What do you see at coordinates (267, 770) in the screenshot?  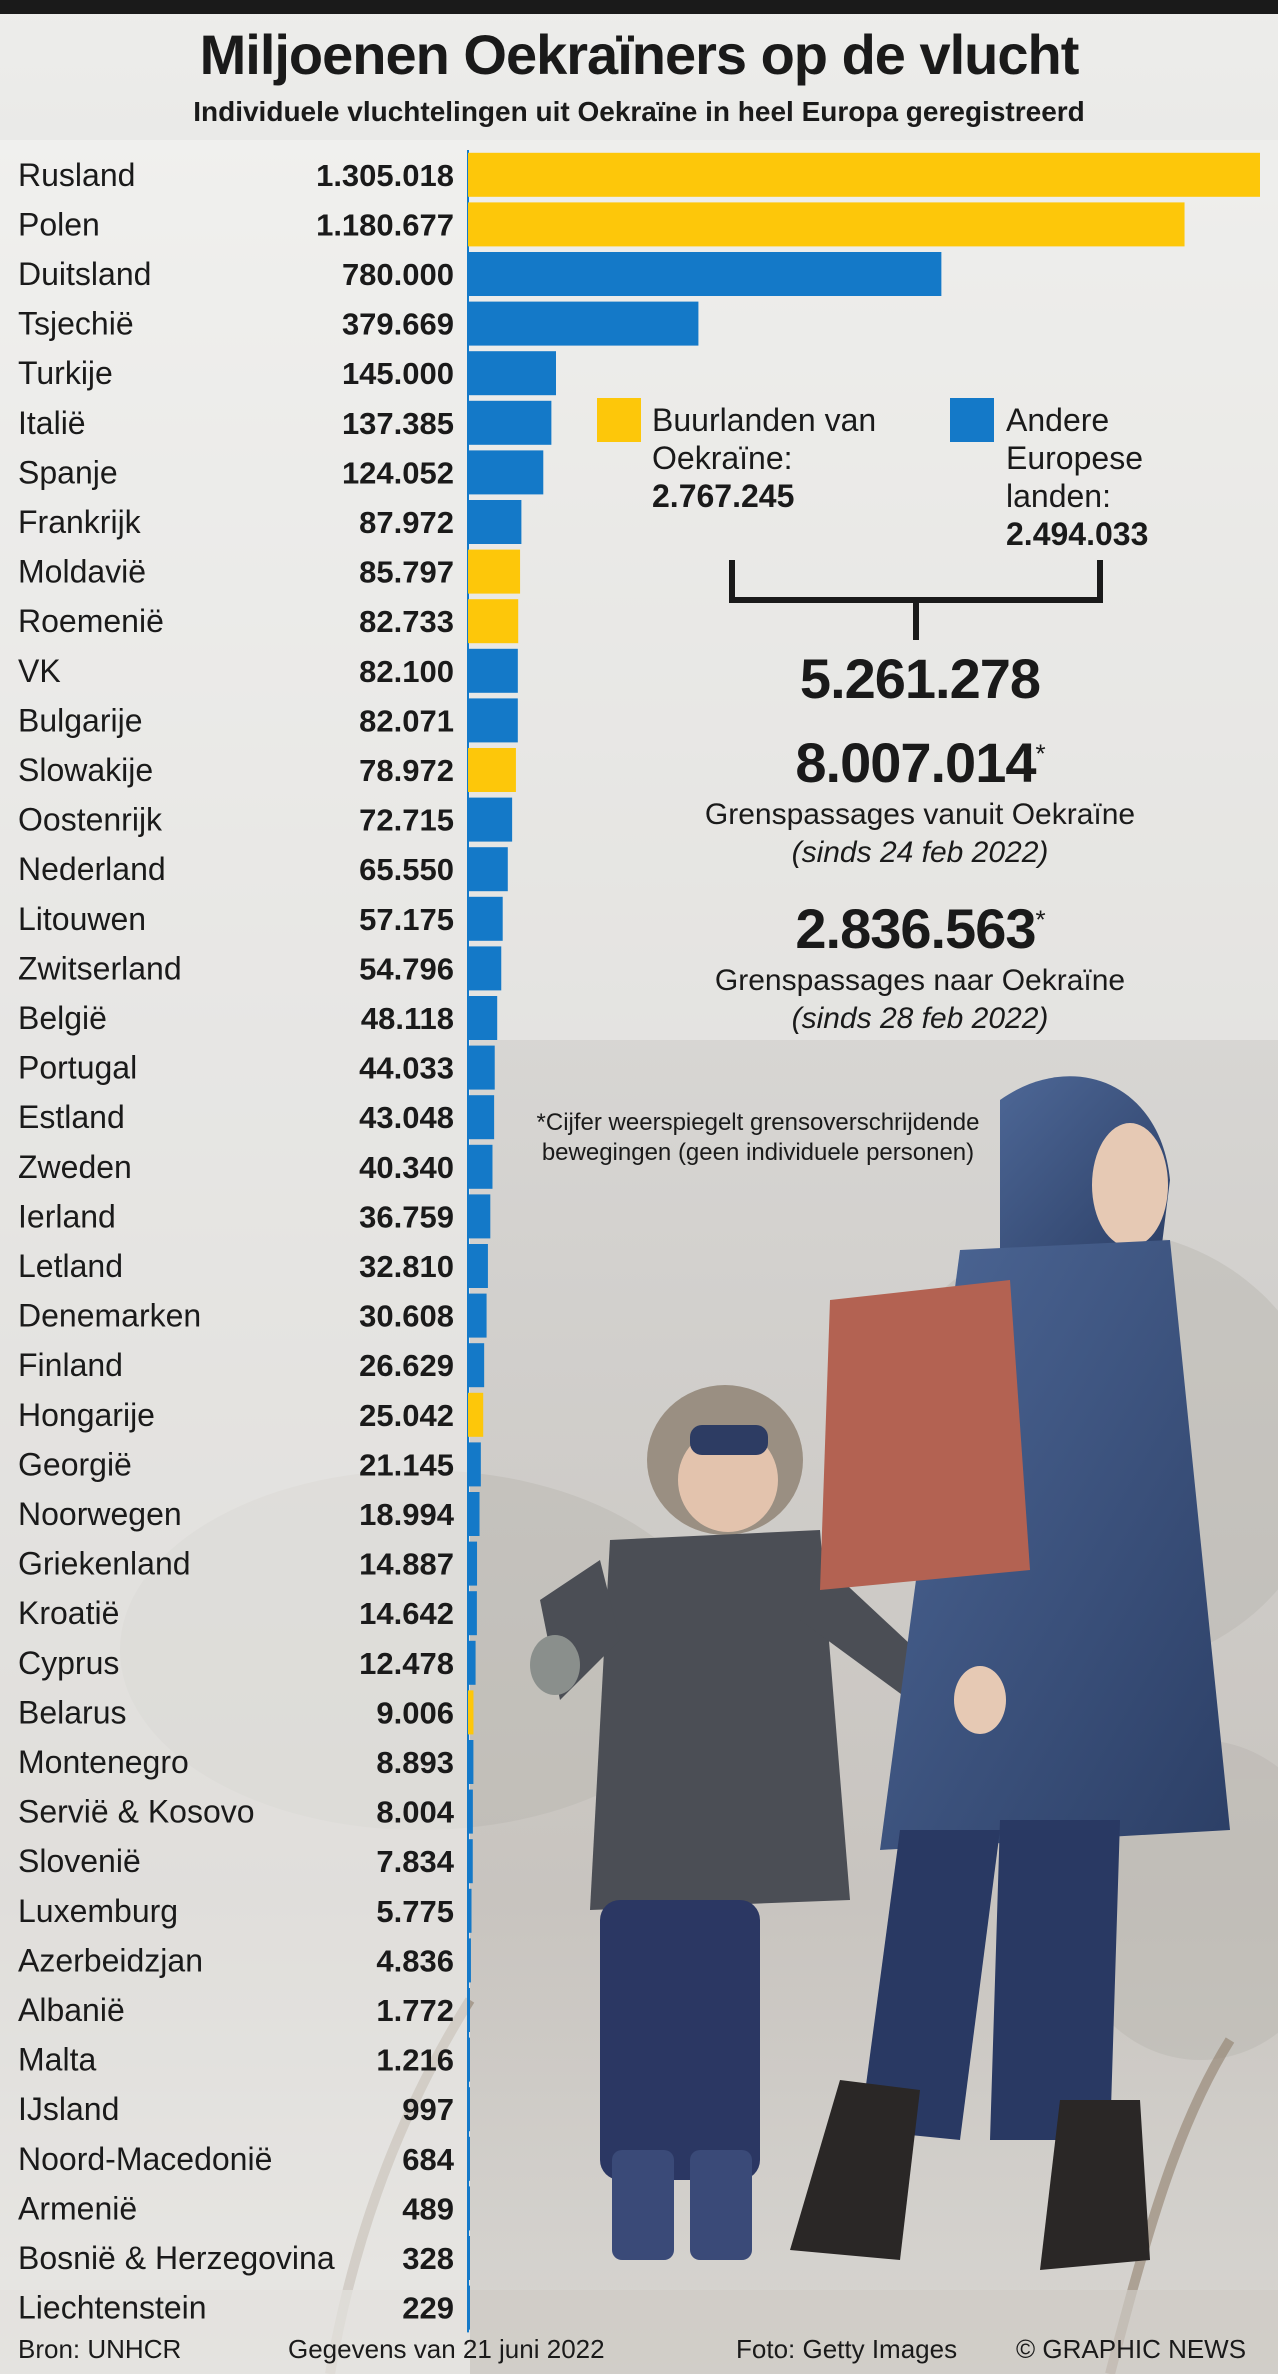 I see `bar-row: Slowakije 78.972` at bounding box center [267, 770].